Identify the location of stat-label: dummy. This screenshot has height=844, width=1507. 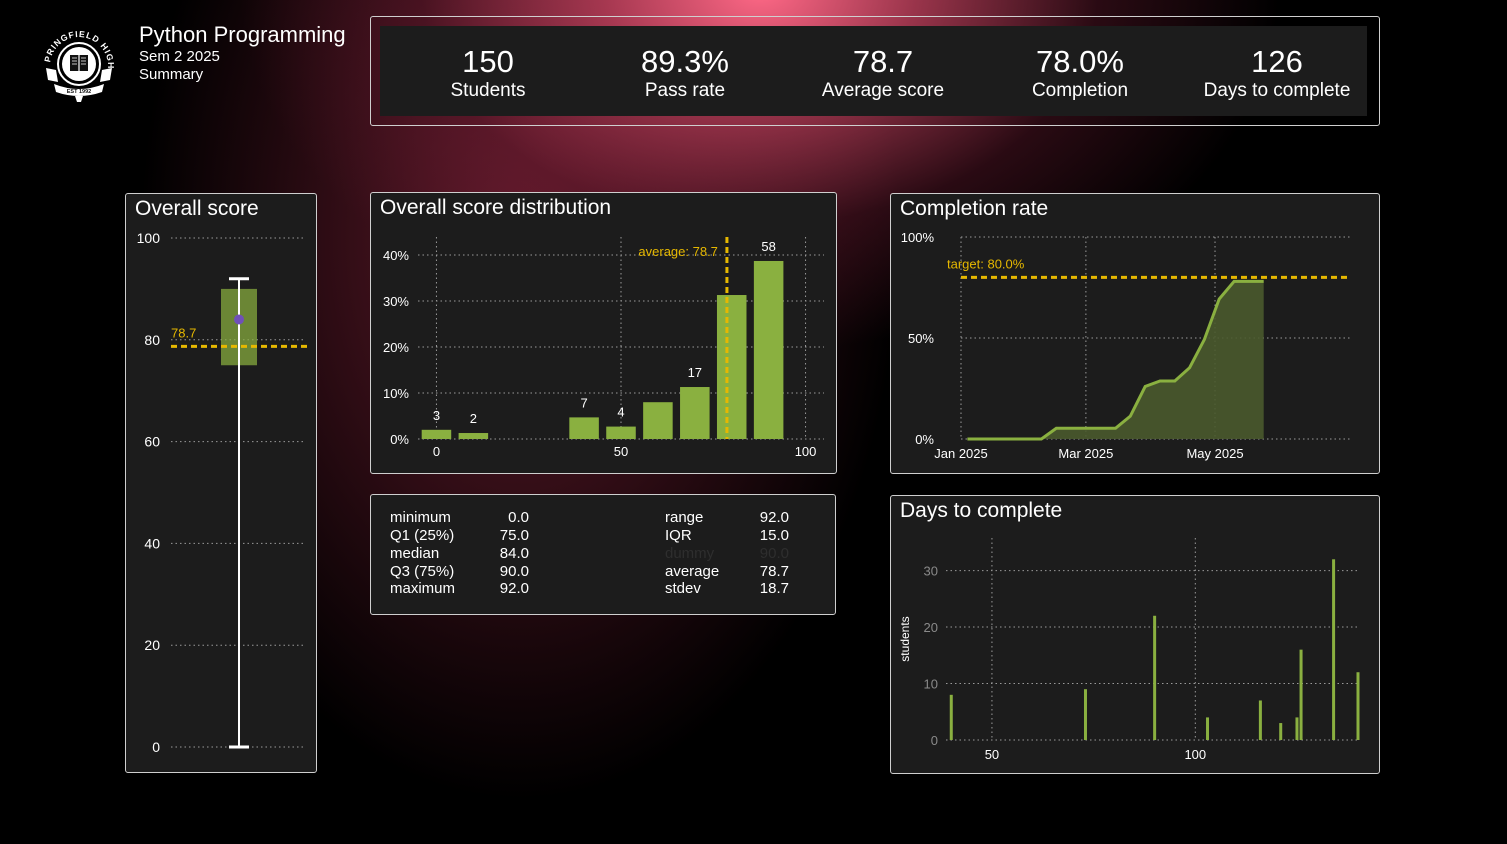
(690, 553).